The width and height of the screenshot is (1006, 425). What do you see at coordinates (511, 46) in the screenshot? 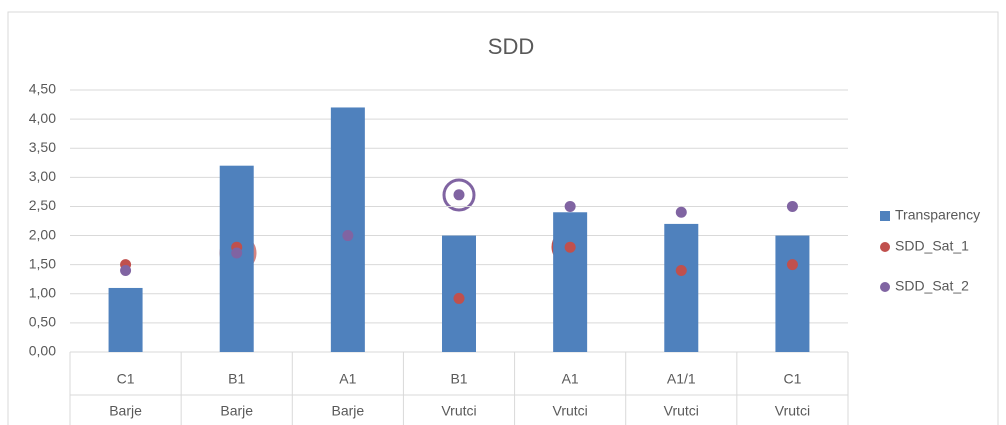
I see `chart-title: SDD` at bounding box center [511, 46].